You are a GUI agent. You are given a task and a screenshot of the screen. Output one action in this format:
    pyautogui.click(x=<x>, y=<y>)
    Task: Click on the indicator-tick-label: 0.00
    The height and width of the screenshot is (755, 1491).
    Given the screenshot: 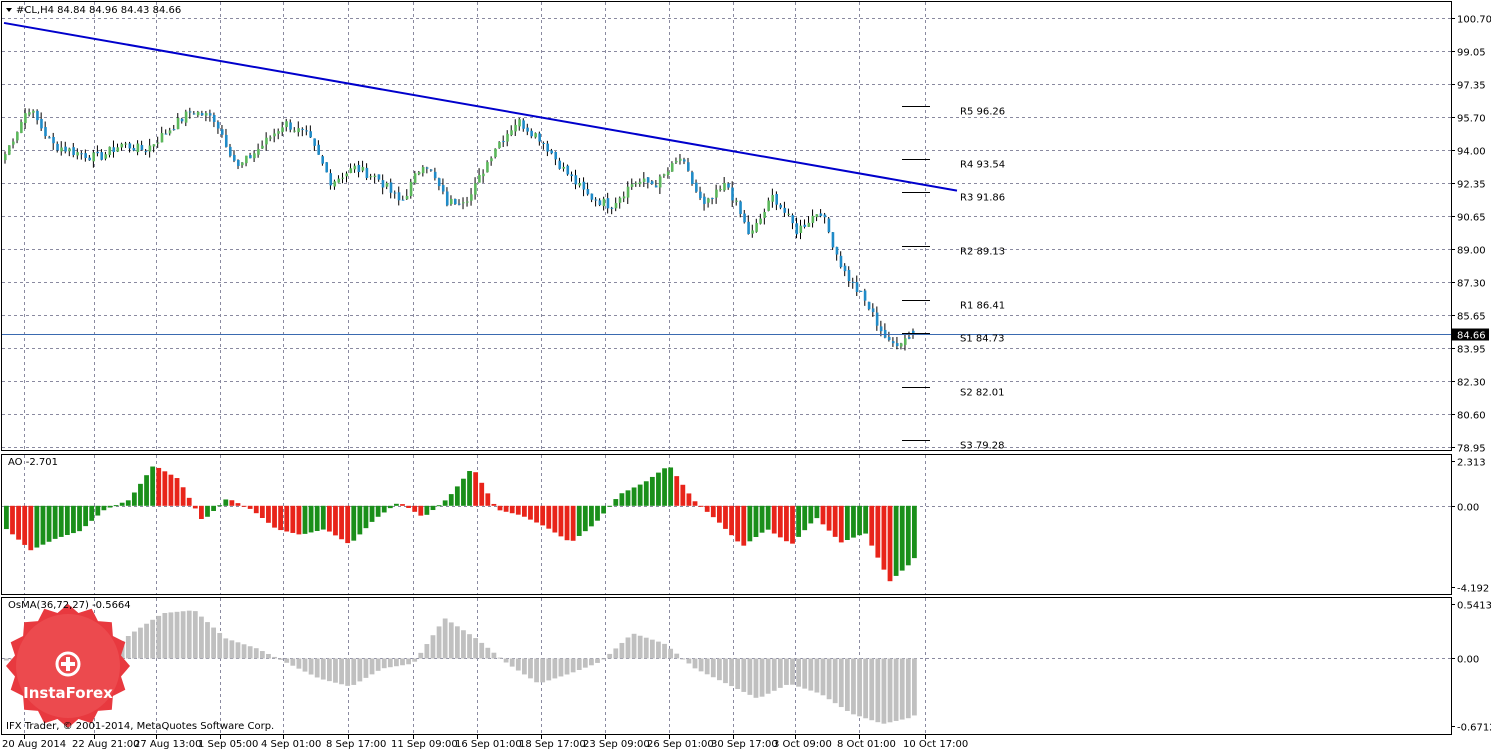 What is the action you would take?
    pyautogui.click(x=1468, y=660)
    